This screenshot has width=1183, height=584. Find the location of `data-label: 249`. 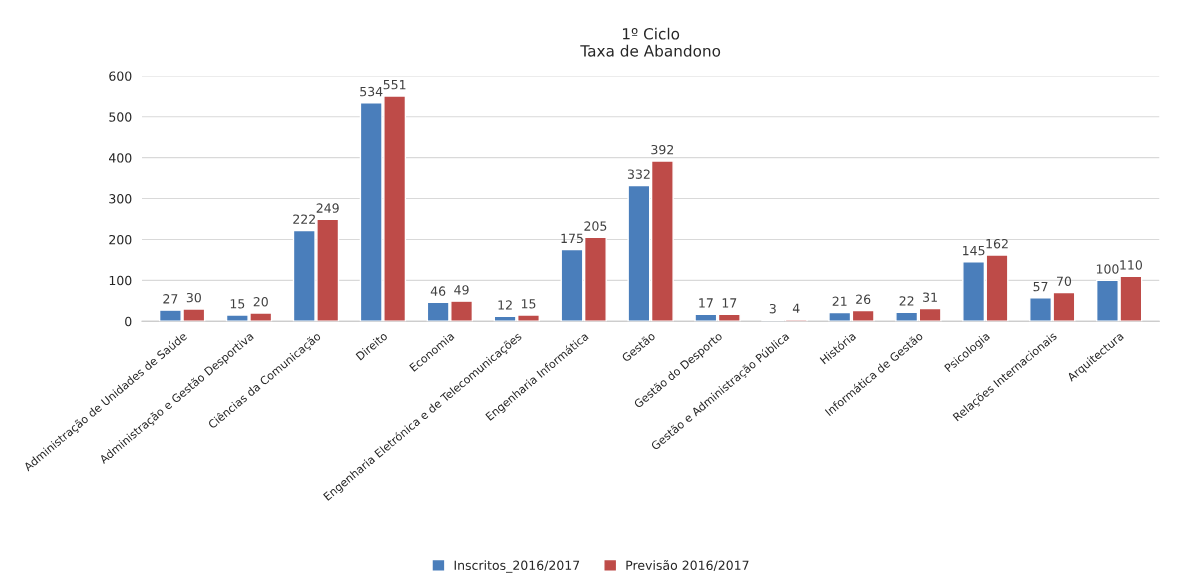

data-label: 249 is located at coordinates (327, 208).